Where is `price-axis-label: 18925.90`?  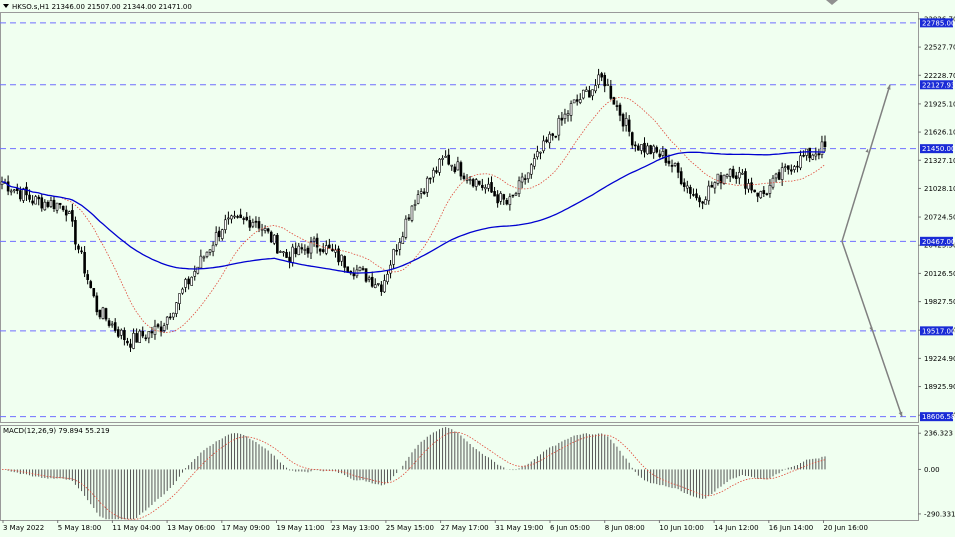
price-axis-label: 18925.90 is located at coordinates (939, 387).